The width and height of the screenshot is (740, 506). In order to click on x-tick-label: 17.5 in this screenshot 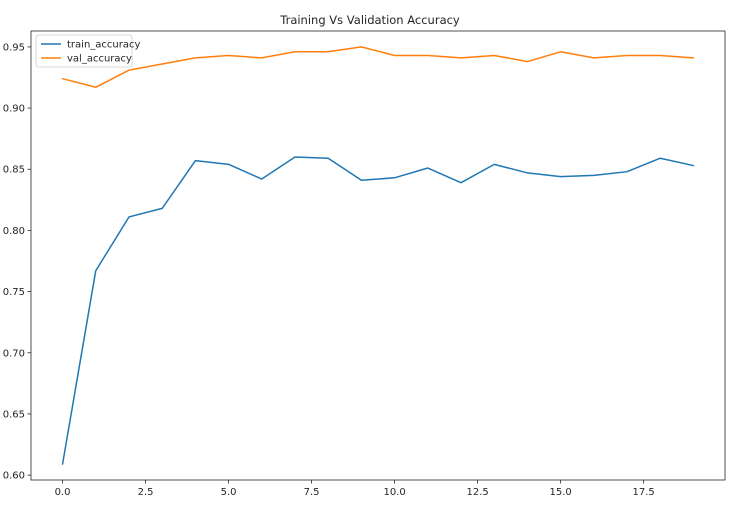, I will do `click(644, 492)`.